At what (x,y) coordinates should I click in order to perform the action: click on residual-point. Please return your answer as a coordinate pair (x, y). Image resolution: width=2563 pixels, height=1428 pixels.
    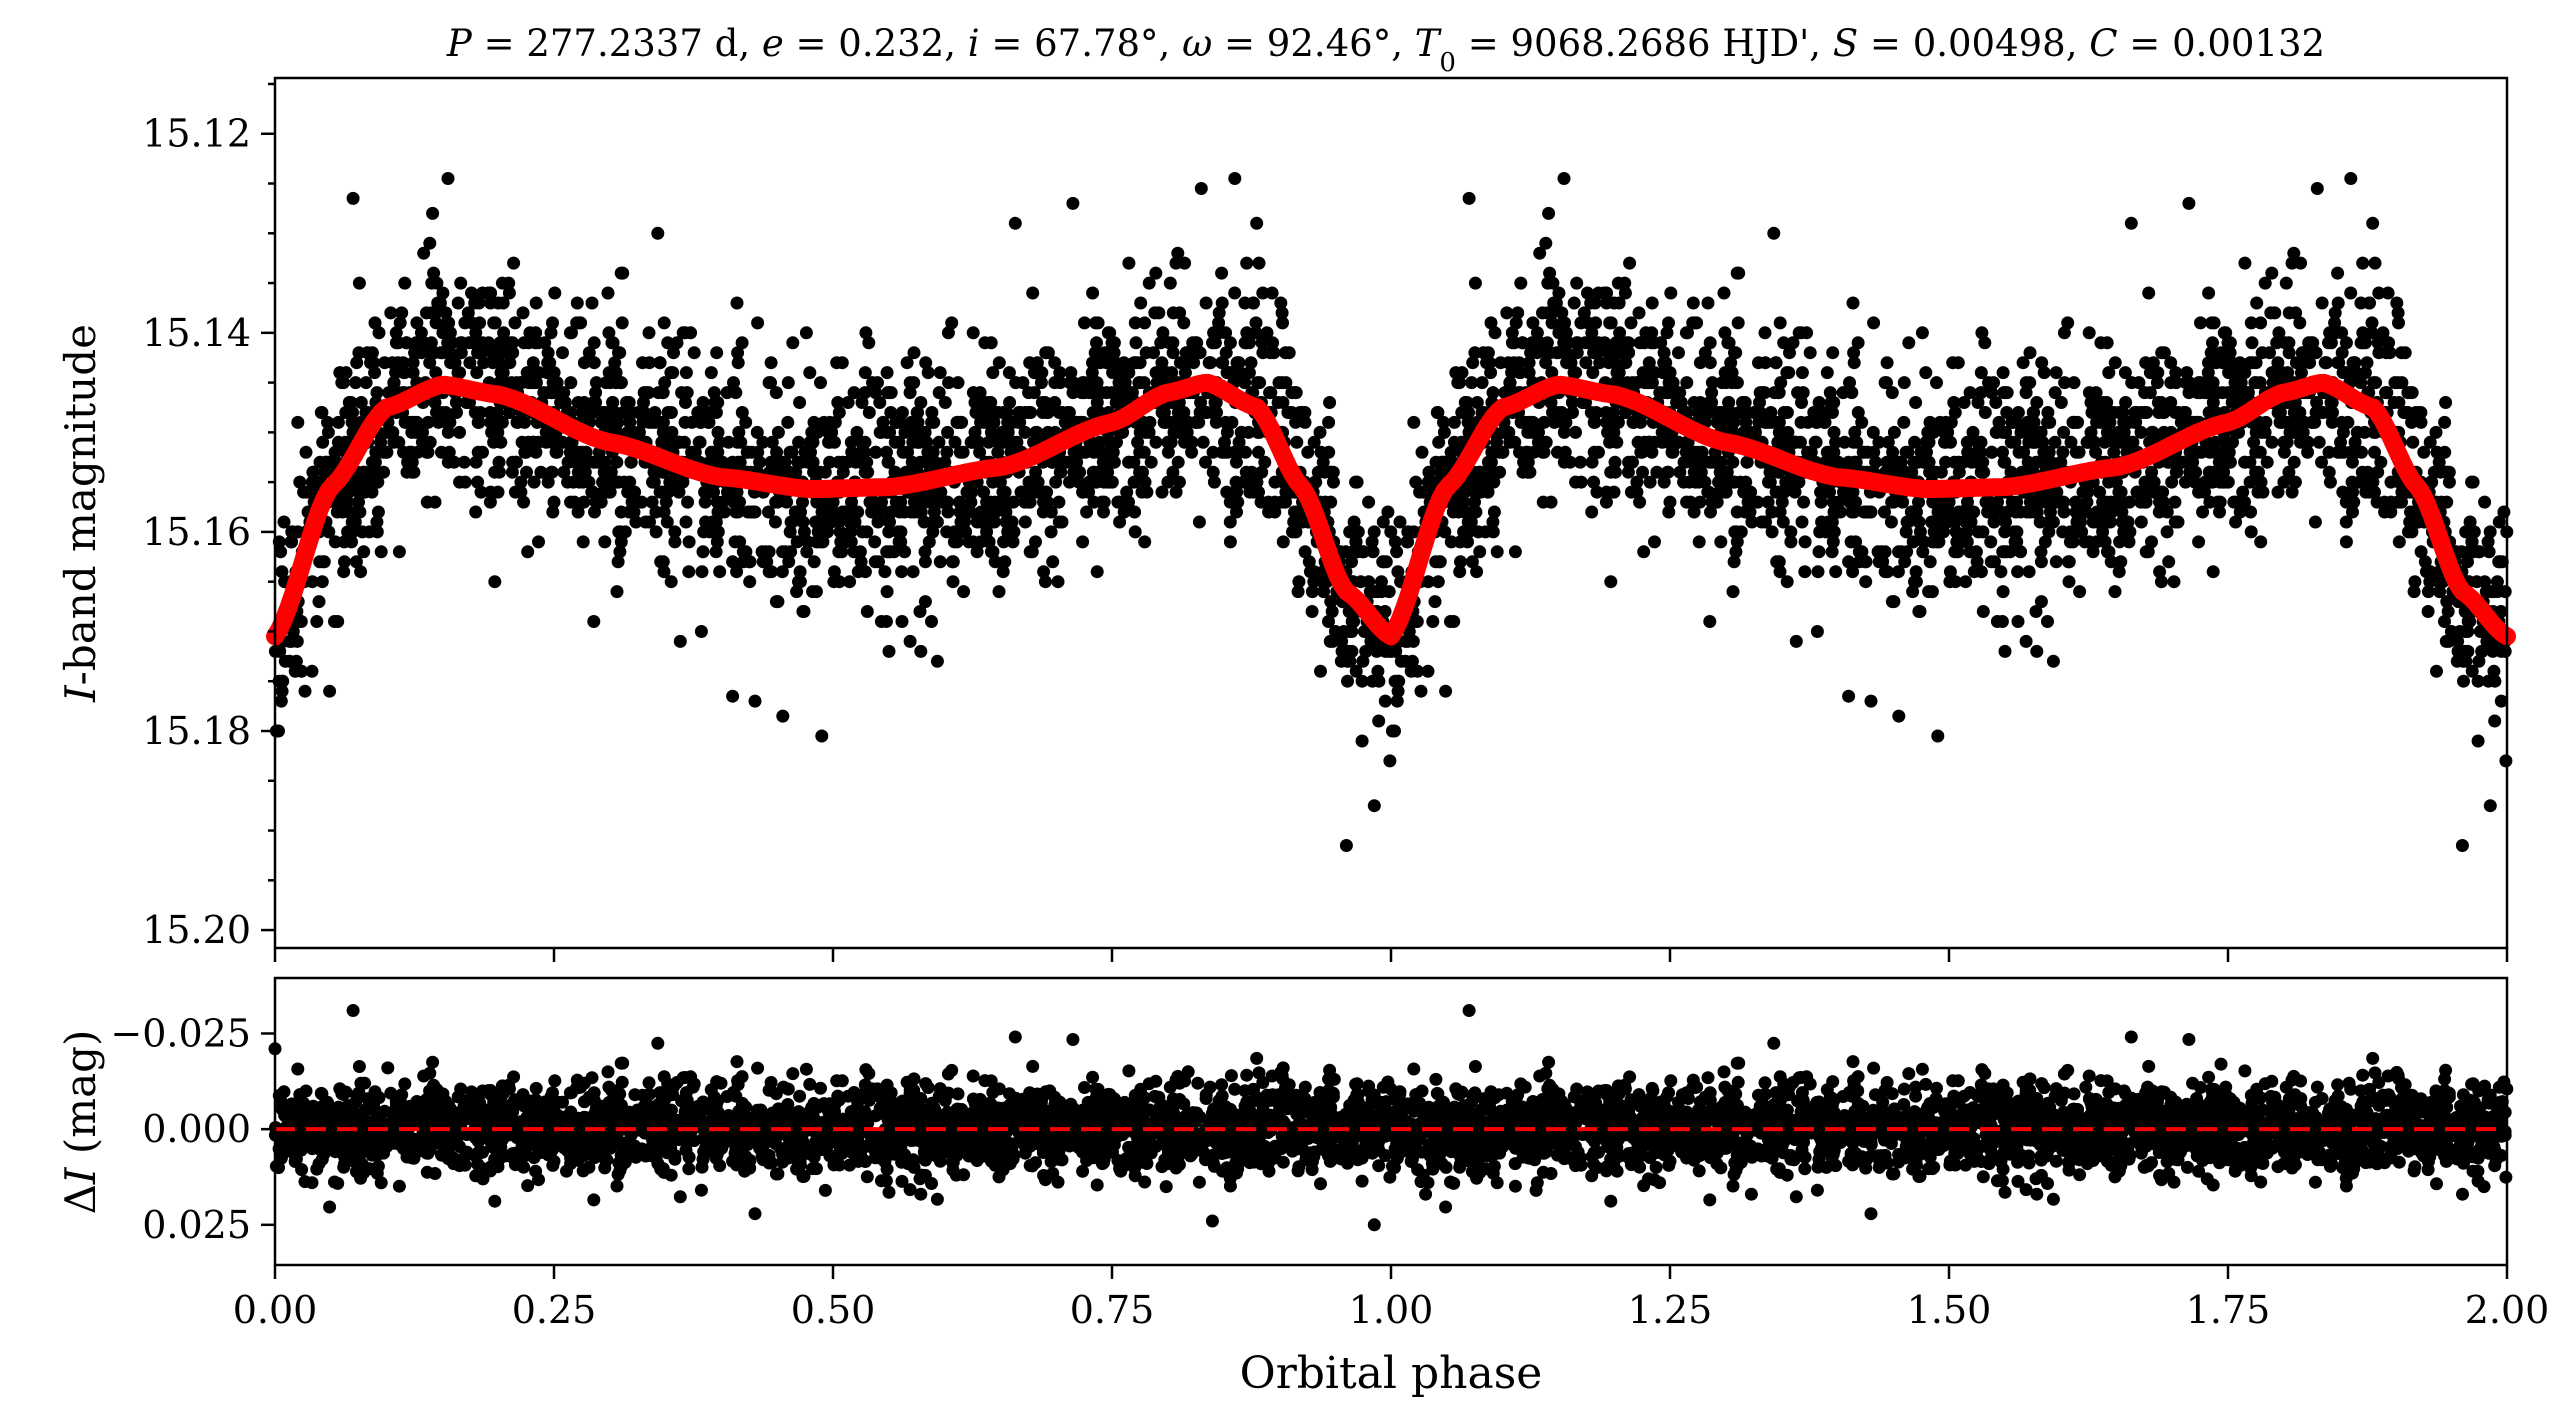
    Looking at the image, I should click on (1222, 1085).